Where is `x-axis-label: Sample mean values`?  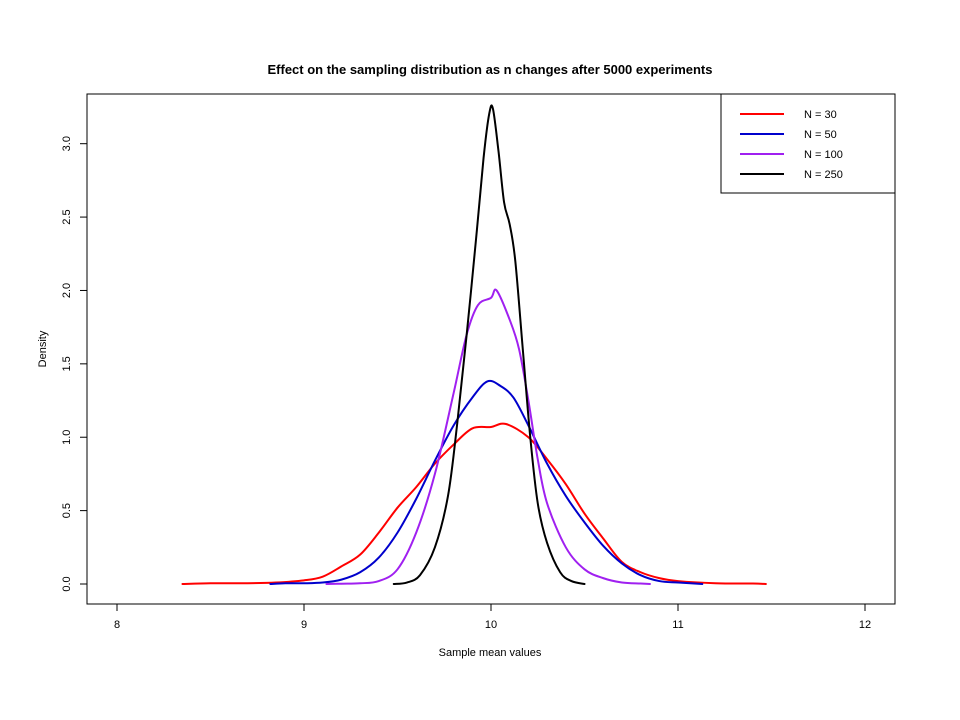 x-axis-label: Sample mean values is located at coordinates (490, 653).